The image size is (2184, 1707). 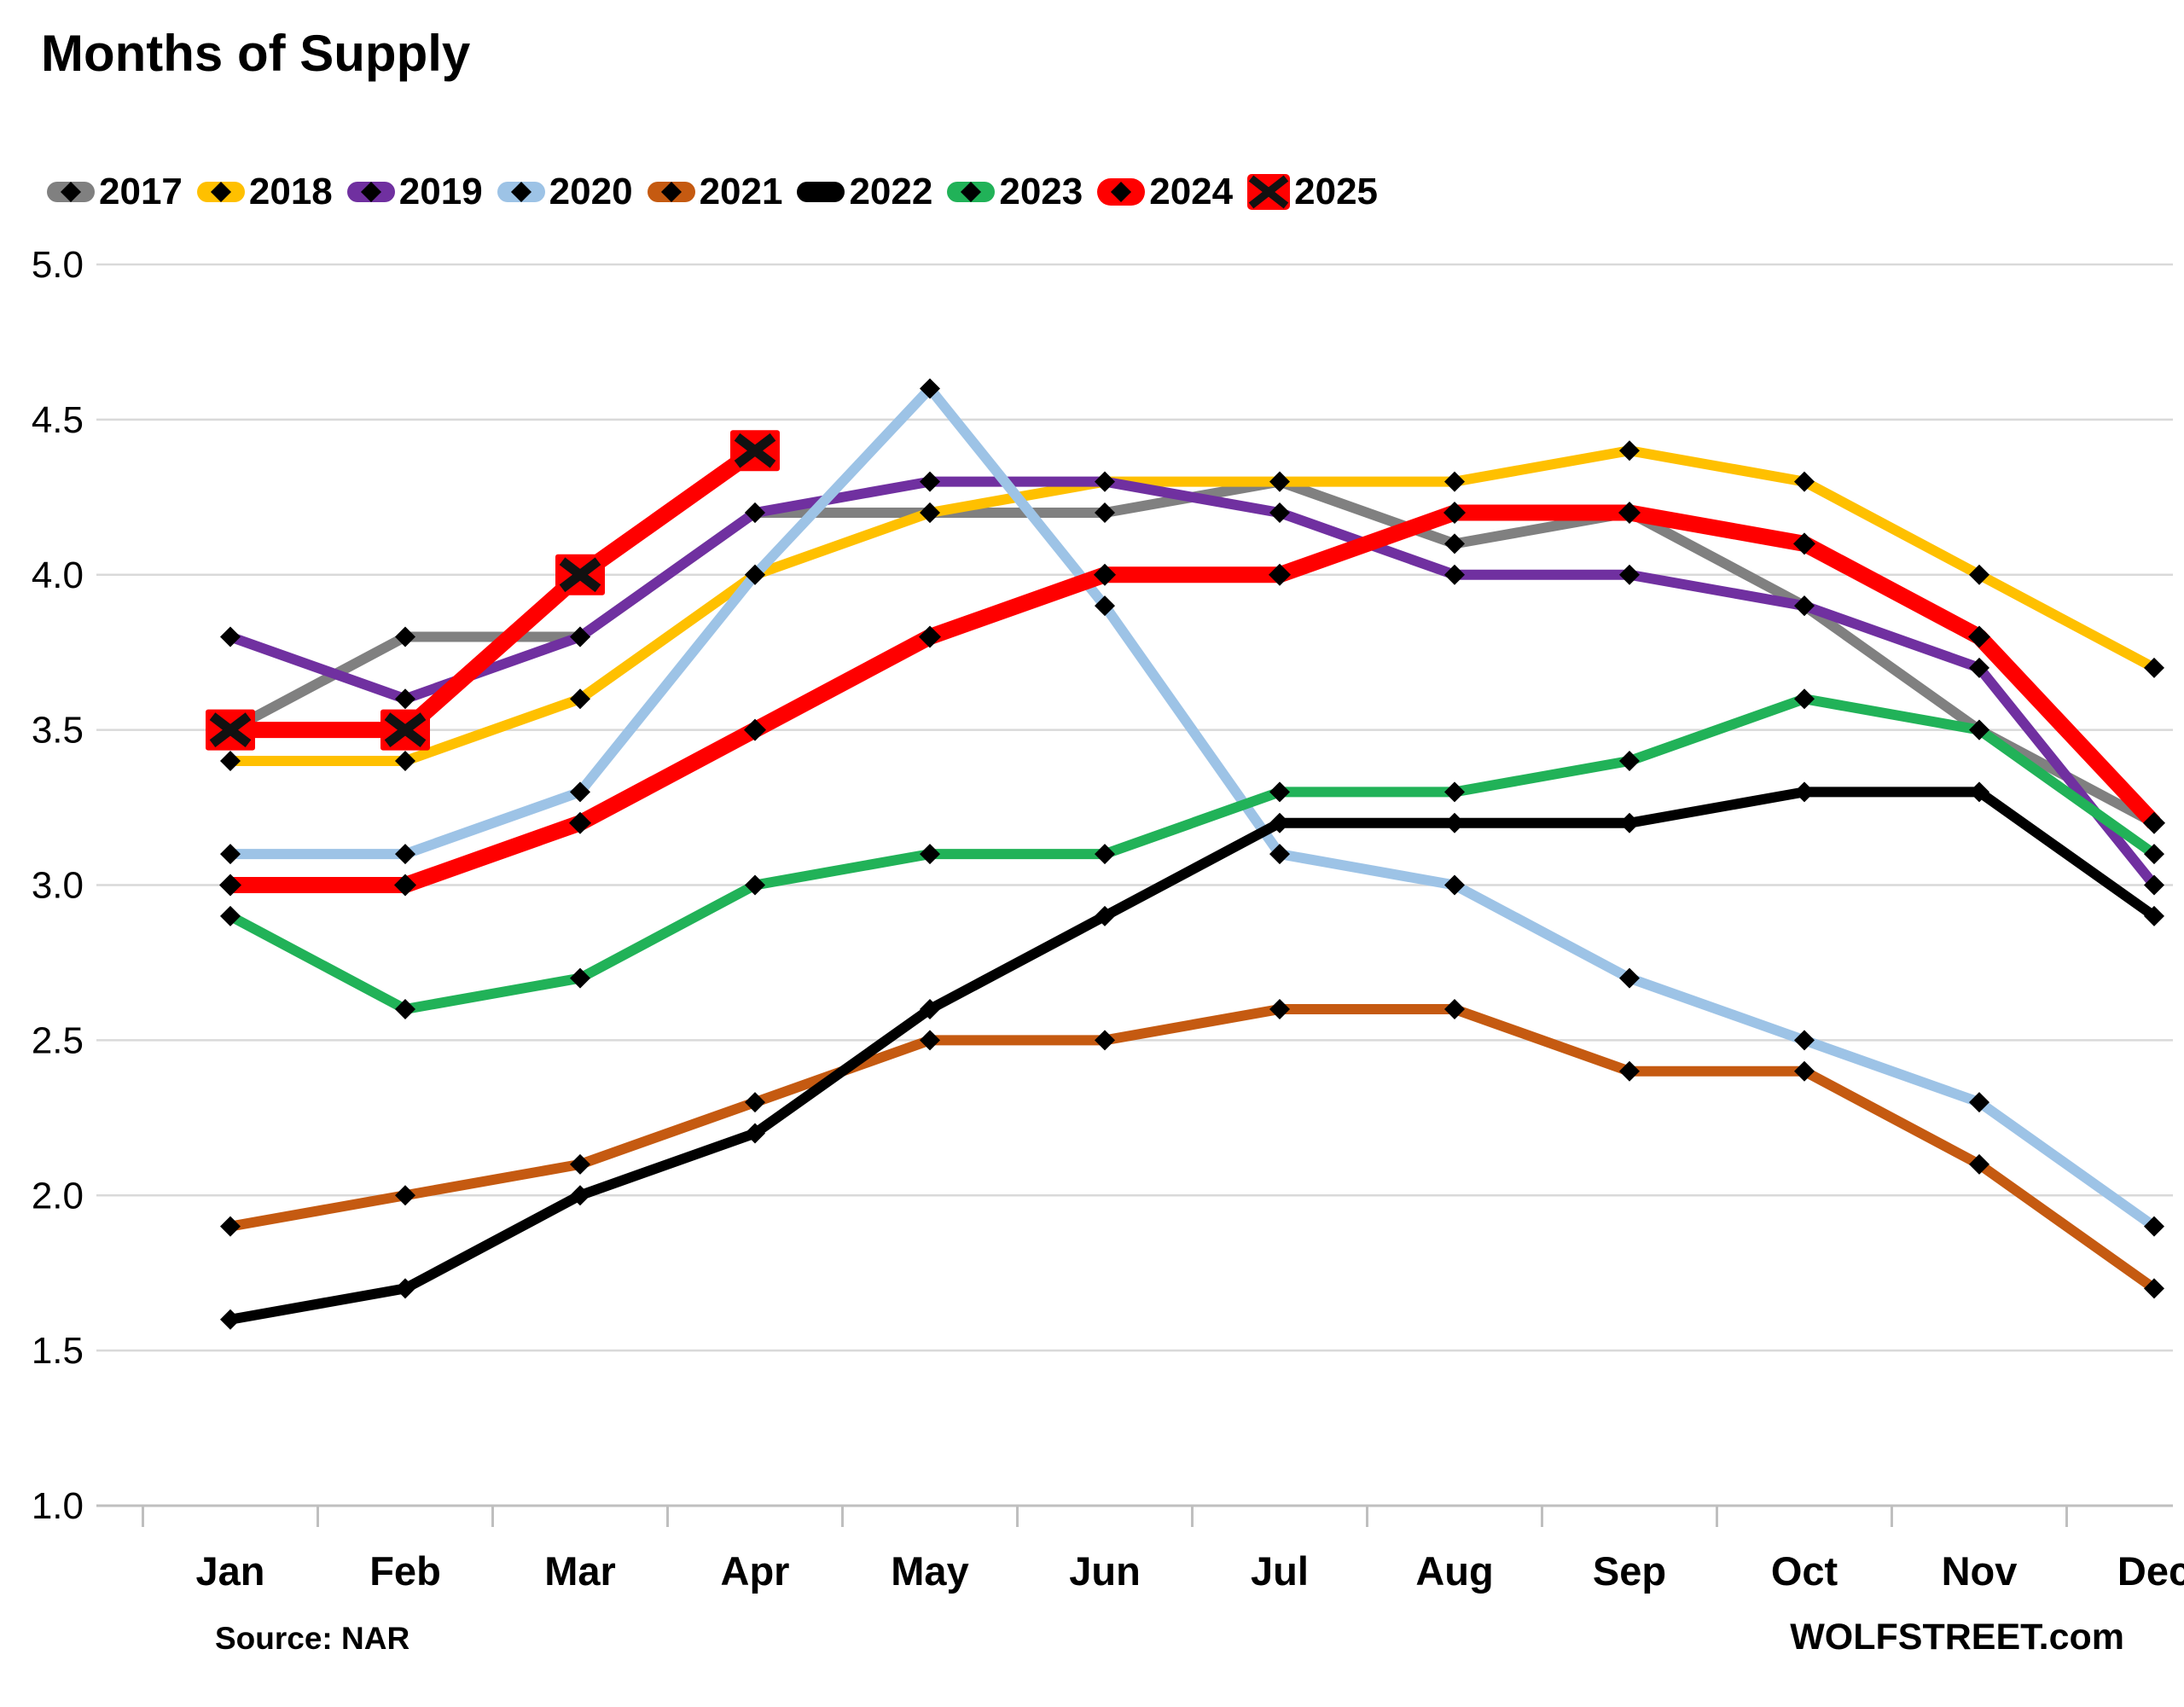 What do you see at coordinates (1804, 1571) in the screenshot?
I see `month-label: Oct` at bounding box center [1804, 1571].